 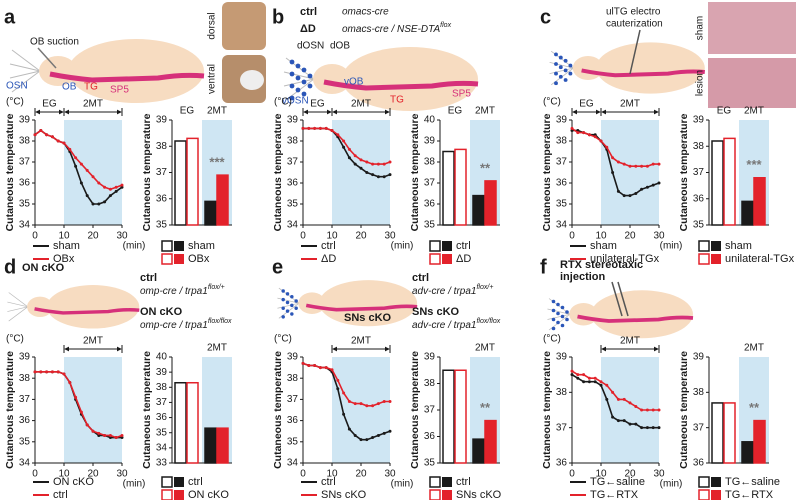 I want to click on legend-label: unilateral-TGx, so click(x=760, y=259).